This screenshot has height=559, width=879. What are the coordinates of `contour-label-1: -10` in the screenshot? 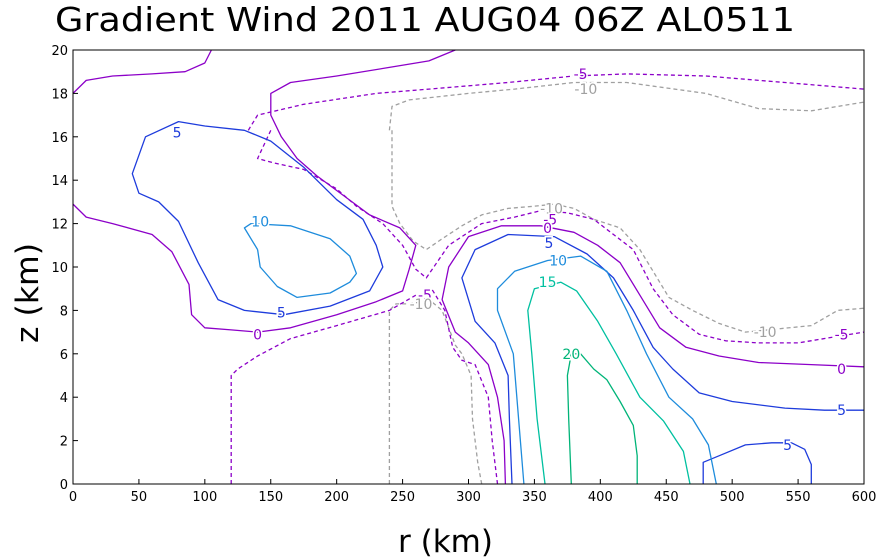 It's located at (585, 90).